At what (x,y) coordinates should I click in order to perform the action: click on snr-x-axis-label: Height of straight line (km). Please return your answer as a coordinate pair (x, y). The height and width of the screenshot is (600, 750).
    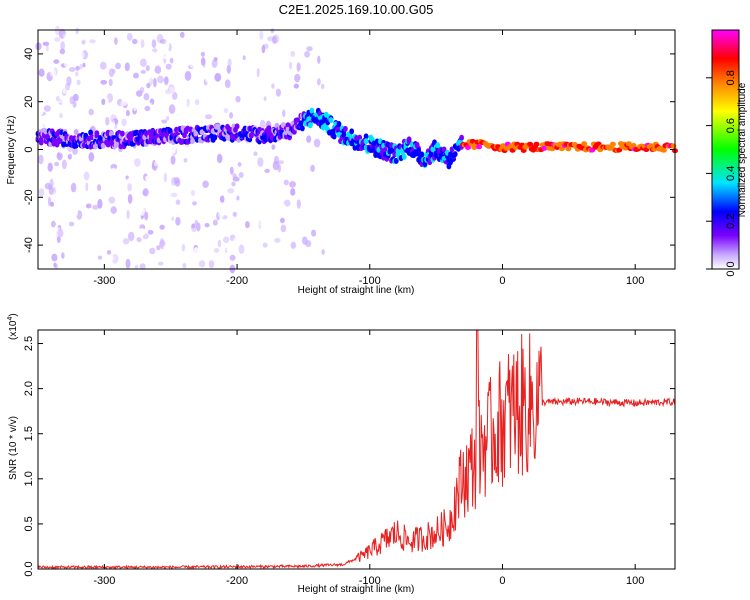
    Looking at the image, I should click on (356, 589).